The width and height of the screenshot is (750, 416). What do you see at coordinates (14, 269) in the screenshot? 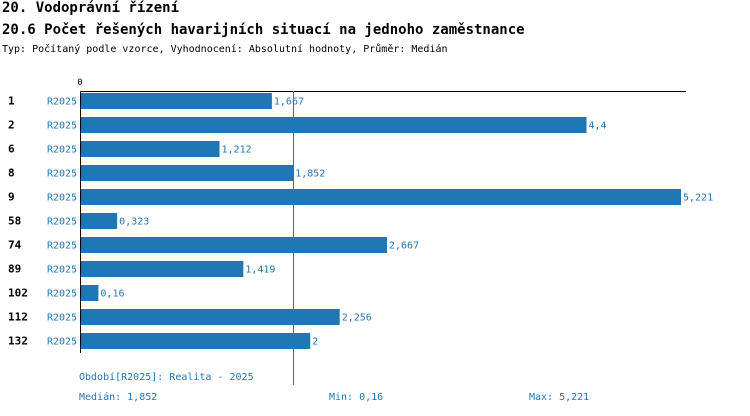
I see `row-id-label: 89` at bounding box center [14, 269].